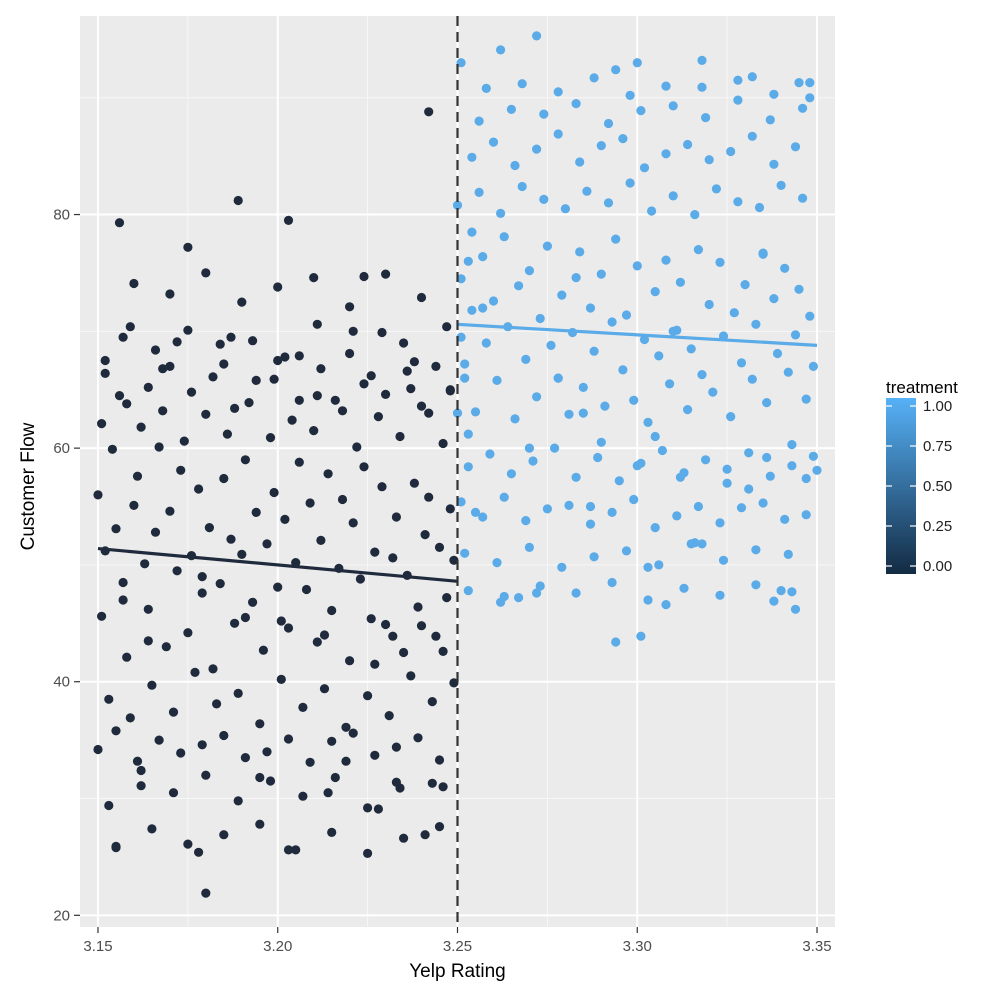 The image size is (1002, 999). Describe the element at coordinates (637, 334) in the screenshot. I see `fit-line` at that location.